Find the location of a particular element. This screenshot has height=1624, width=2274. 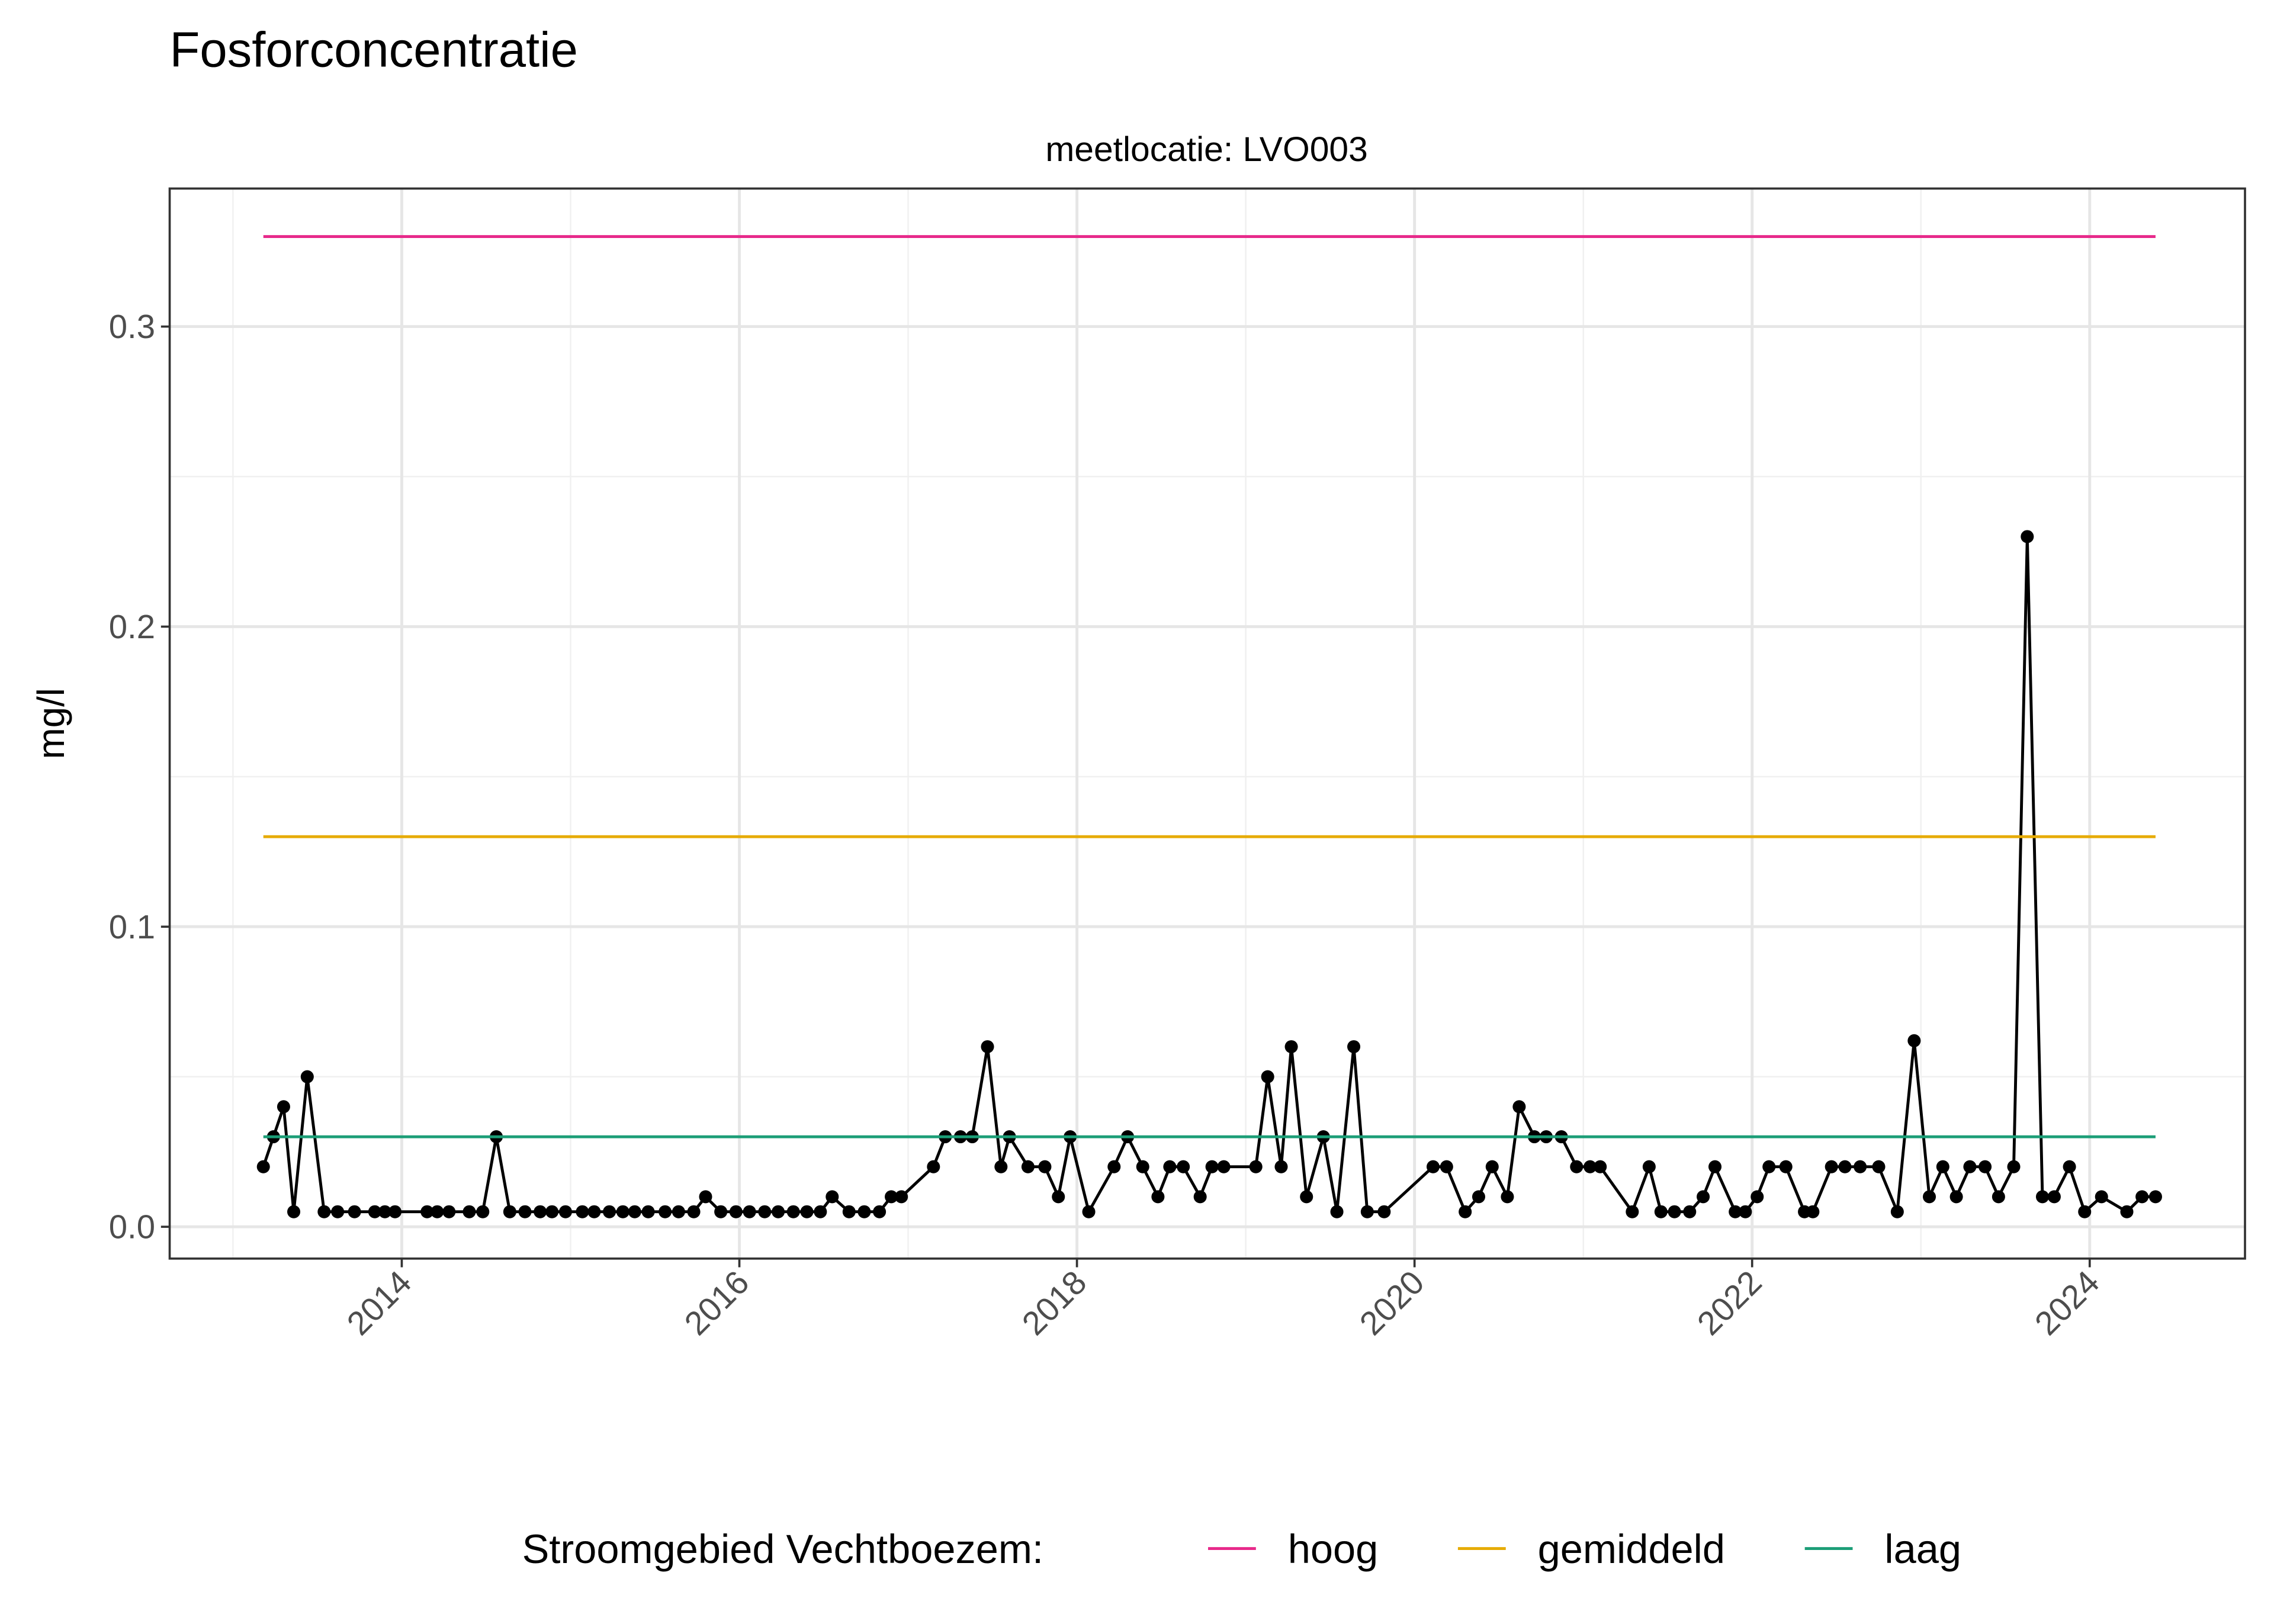

legend-label: laag is located at coordinates (1922, 1549).